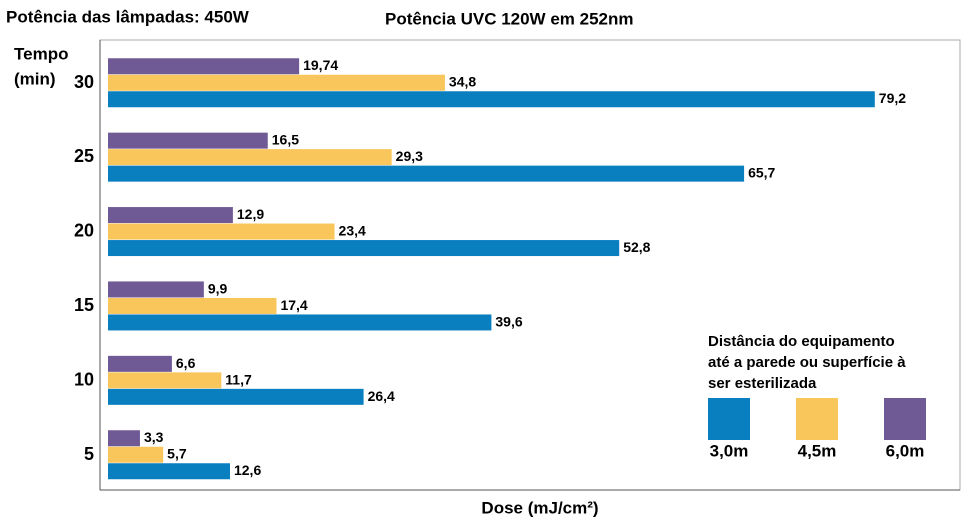 The image size is (964, 522). What do you see at coordinates (84, 305) in the screenshot?
I see `y-tick-label: 15` at bounding box center [84, 305].